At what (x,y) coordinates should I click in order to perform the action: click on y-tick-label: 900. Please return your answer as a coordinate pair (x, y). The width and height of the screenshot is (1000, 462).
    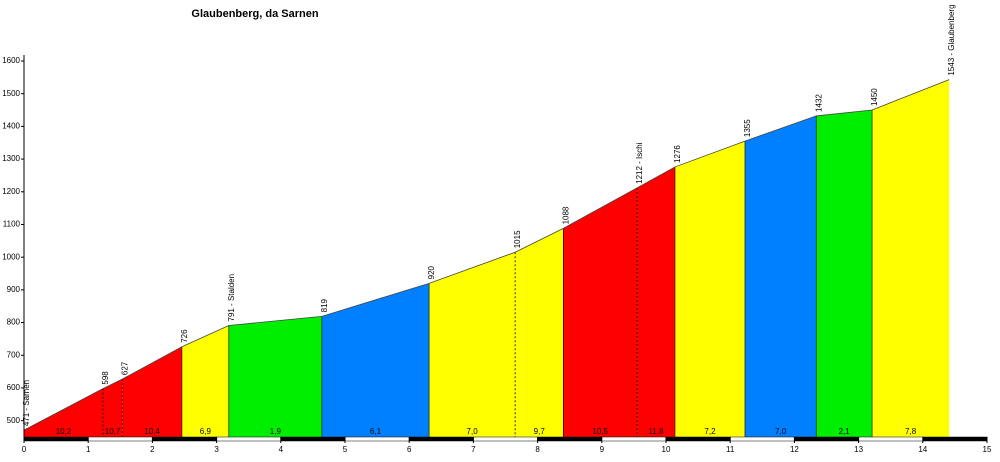
    Looking at the image, I should click on (14, 289).